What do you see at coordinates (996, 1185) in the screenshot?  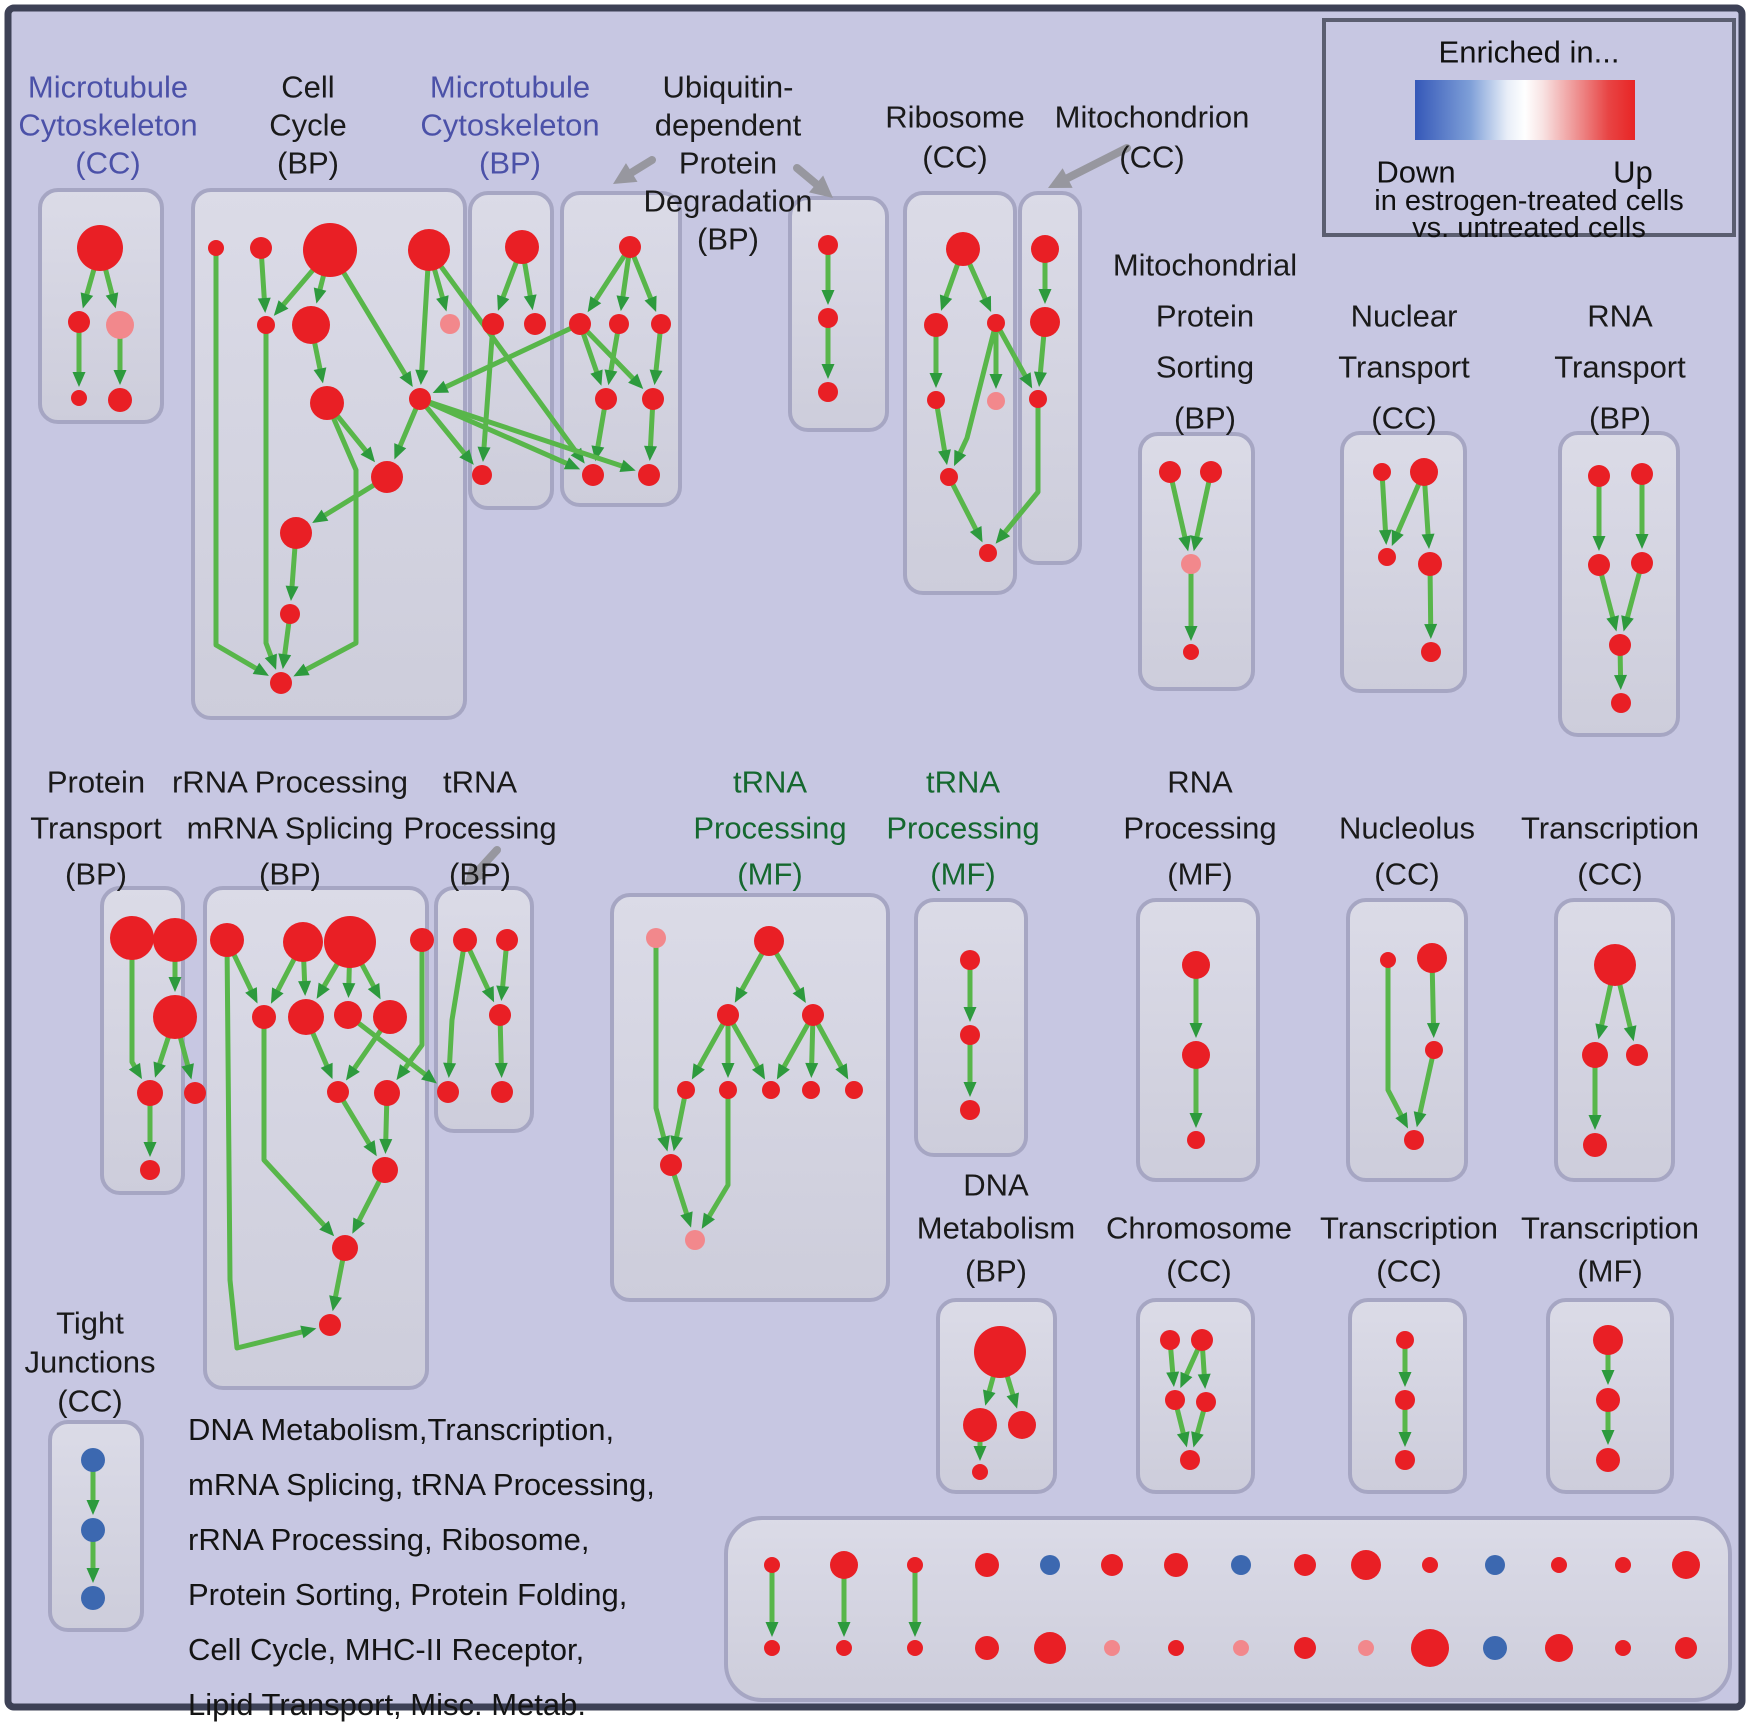 I see `cluster-label-dna-metabolism-bp: DNA` at bounding box center [996, 1185].